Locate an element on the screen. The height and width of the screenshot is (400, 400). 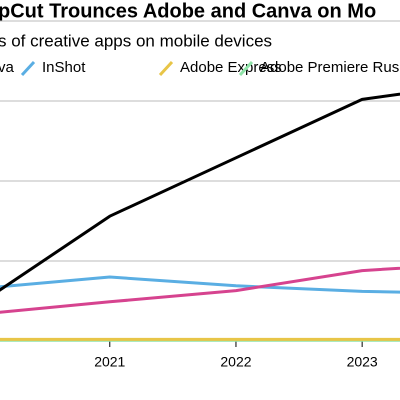
legend-label: va is located at coordinates (7, 67).